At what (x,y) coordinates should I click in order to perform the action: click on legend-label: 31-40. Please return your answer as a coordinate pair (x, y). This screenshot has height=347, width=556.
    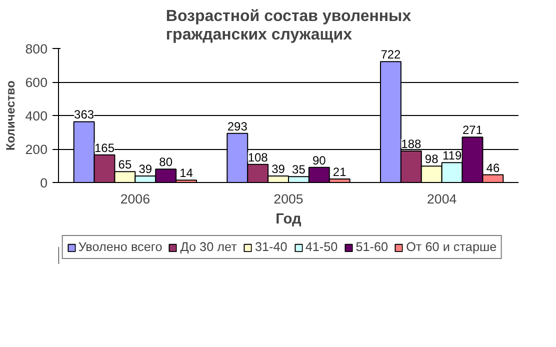
    Looking at the image, I should click on (271, 247).